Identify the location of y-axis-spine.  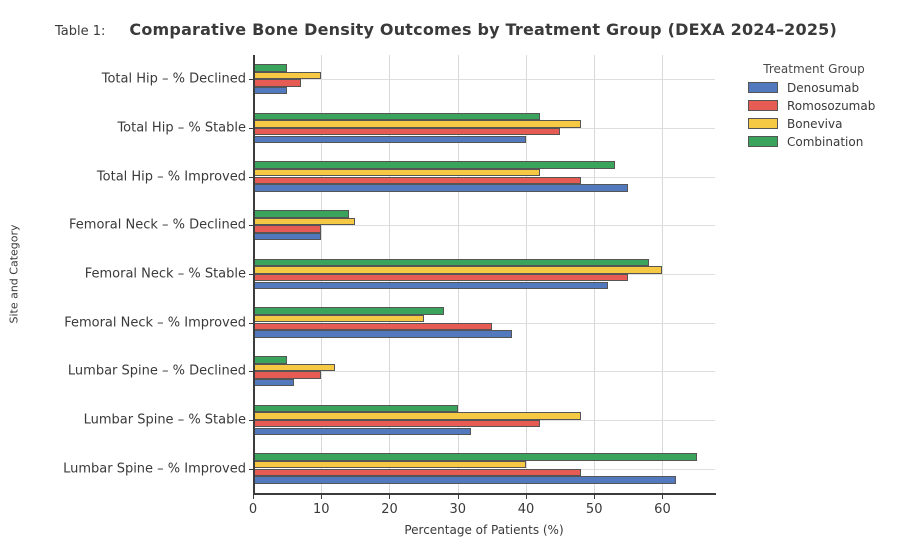
(254, 274).